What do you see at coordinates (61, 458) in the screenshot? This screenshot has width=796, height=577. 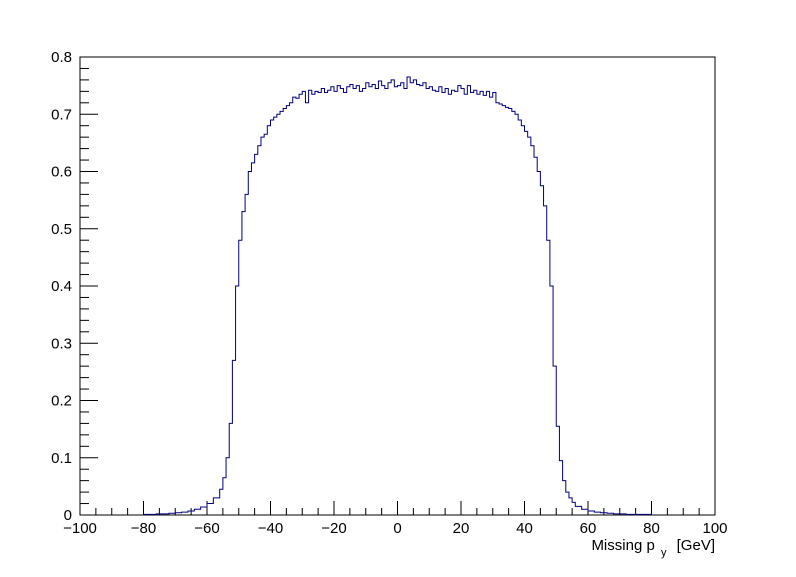 I see `y-tick-label: 0.1` at bounding box center [61, 458].